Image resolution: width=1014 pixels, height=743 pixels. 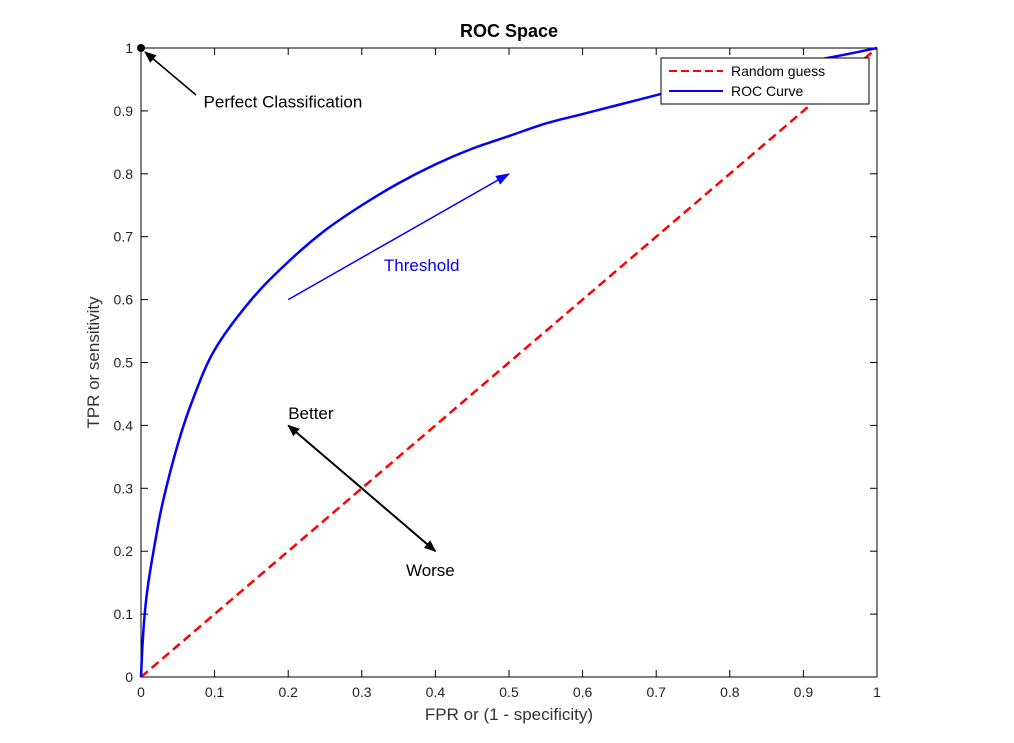 What do you see at coordinates (767, 91) in the screenshot?
I see `legend-label-roc-curve: ROC Curve` at bounding box center [767, 91].